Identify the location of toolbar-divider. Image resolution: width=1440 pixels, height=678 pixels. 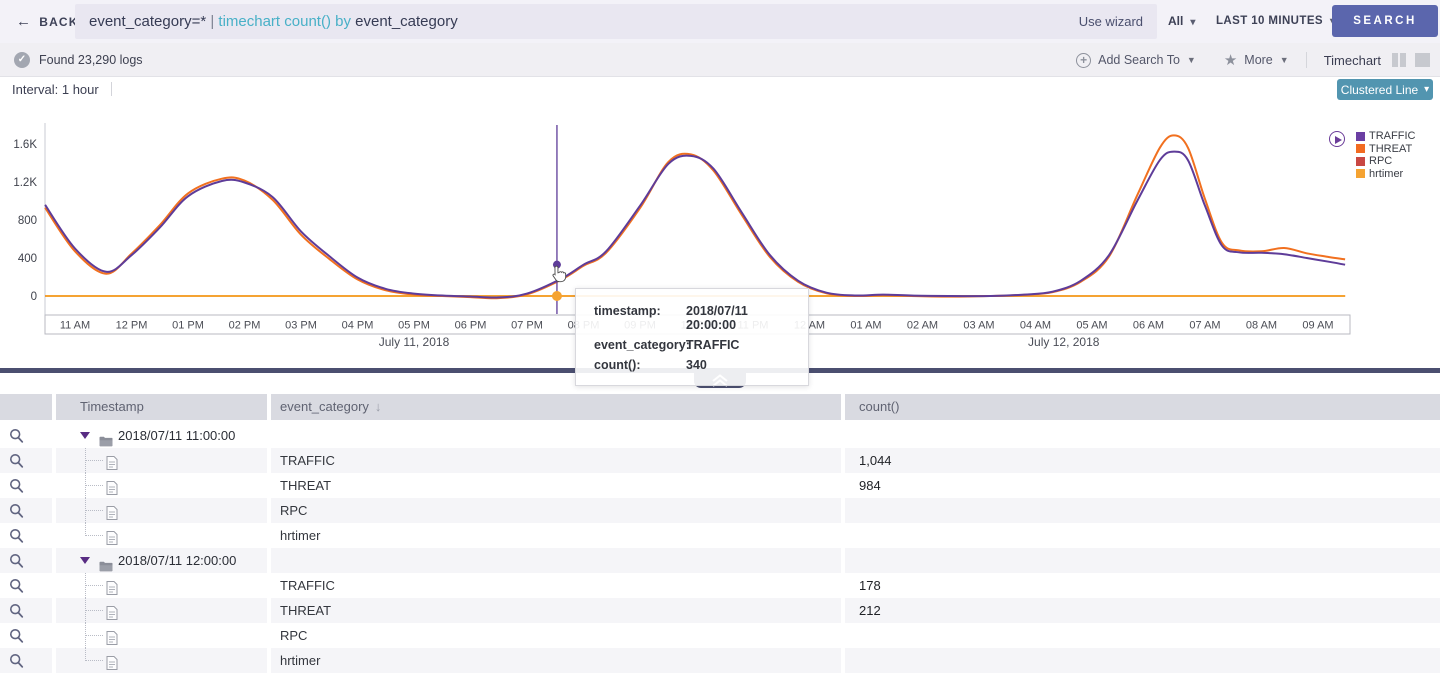
(1306, 60).